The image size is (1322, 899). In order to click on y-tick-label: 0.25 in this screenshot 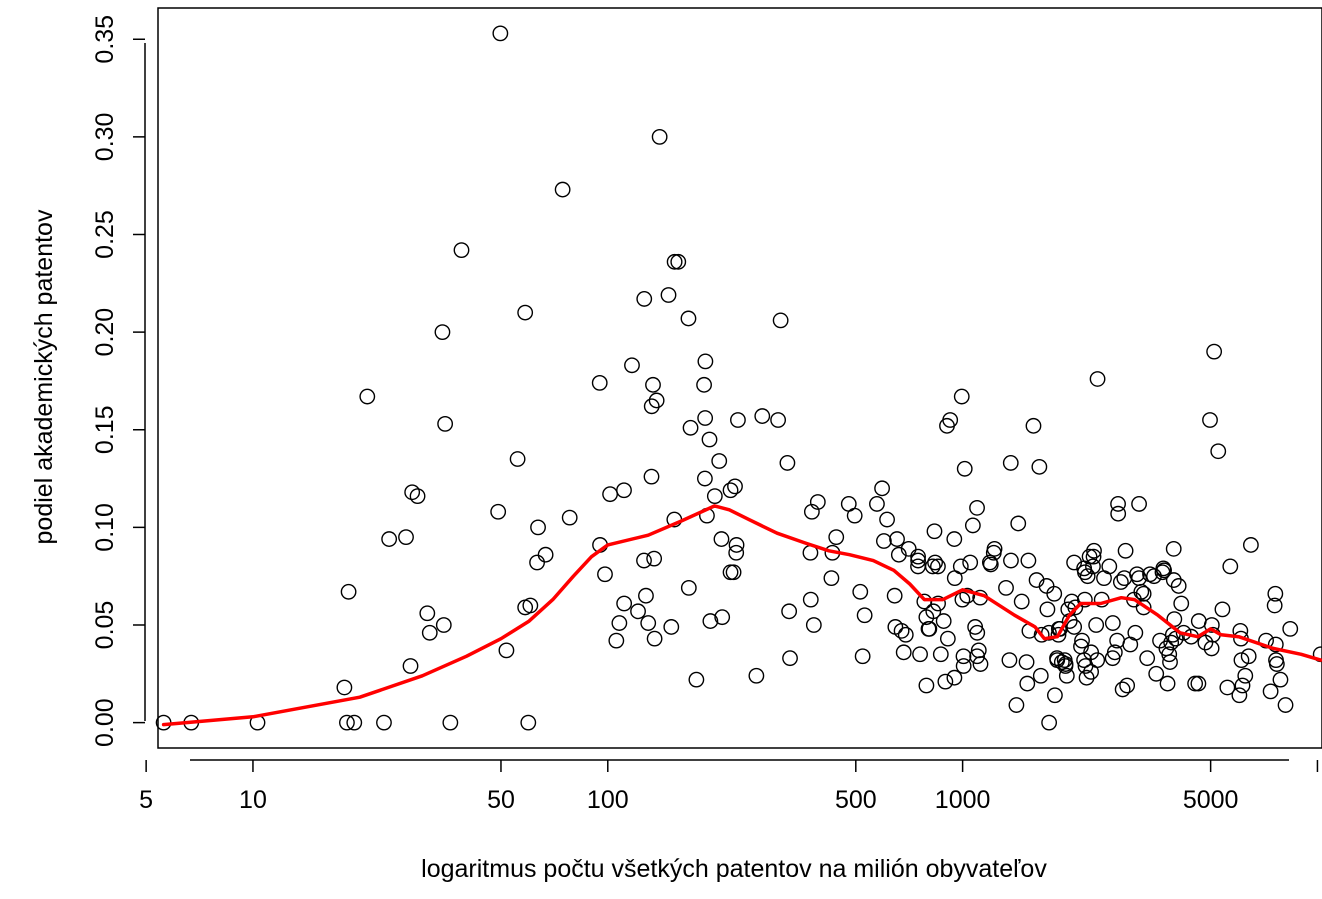, I will do `click(105, 234)`.